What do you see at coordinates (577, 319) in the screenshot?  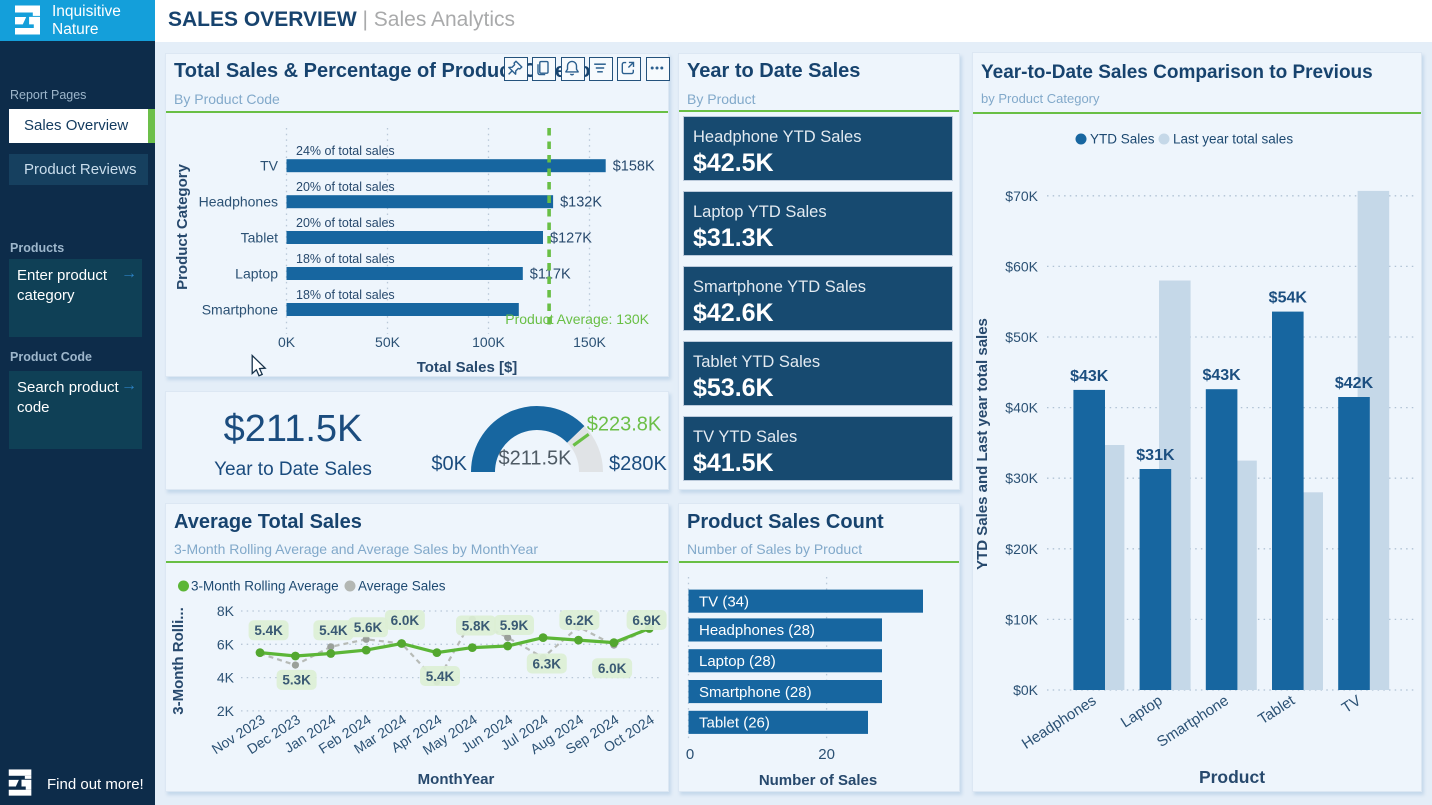 I see `svg-text: Product Average: 130K` at bounding box center [577, 319].